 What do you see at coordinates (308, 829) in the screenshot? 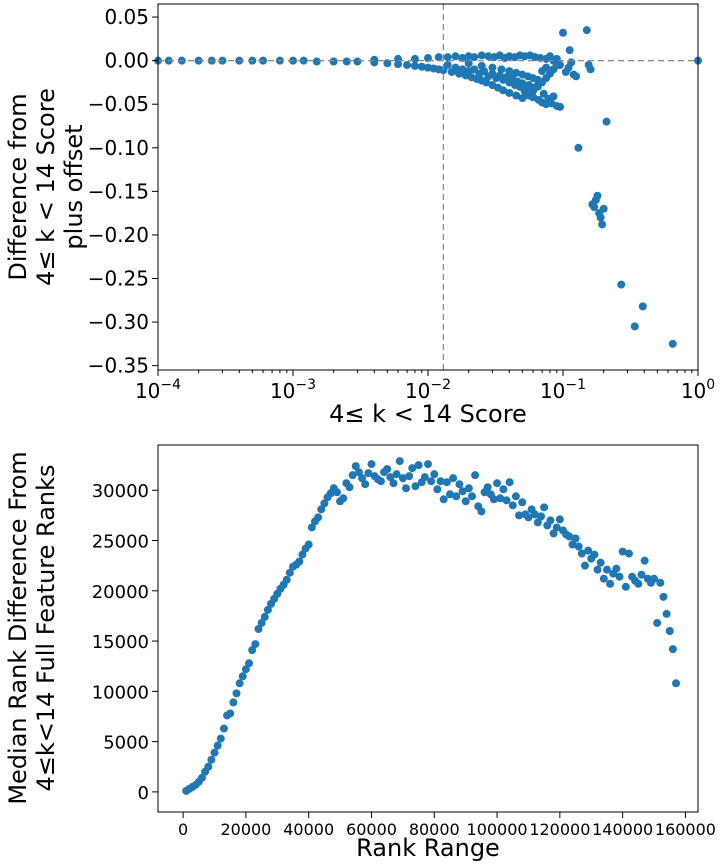
I see `bottom-x-tick-label: 40000` at bounding box center [308, 829].